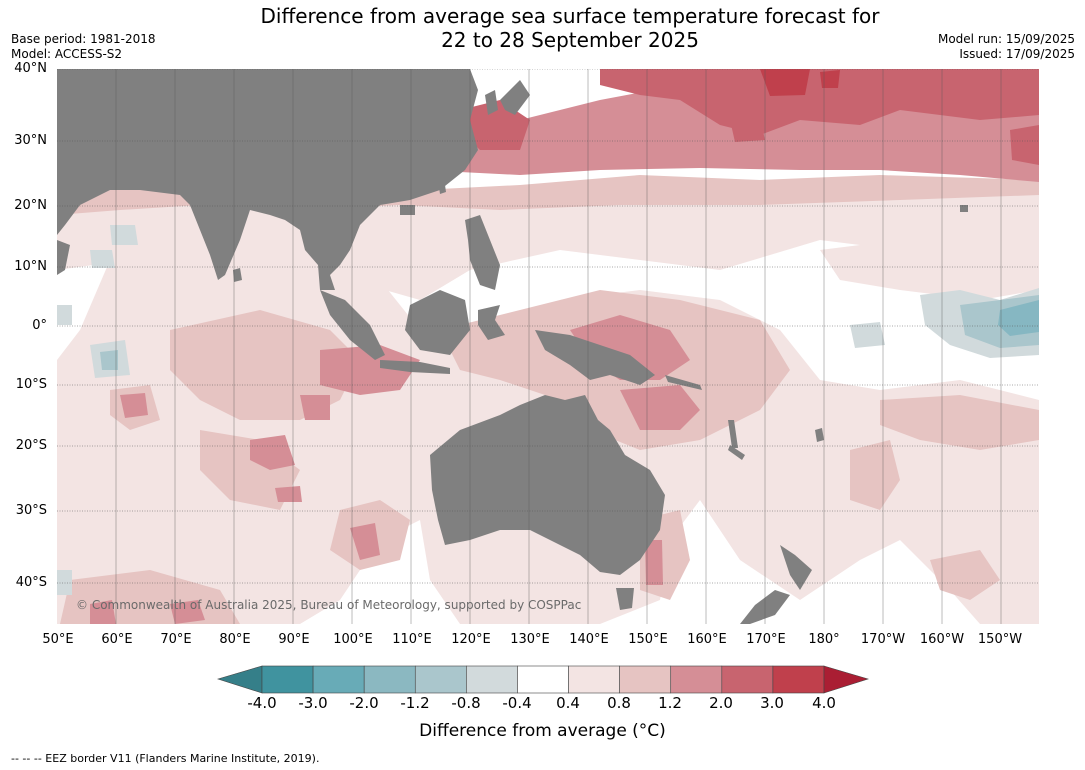  I want to click on lat-label: 0°, so click(39, 325).